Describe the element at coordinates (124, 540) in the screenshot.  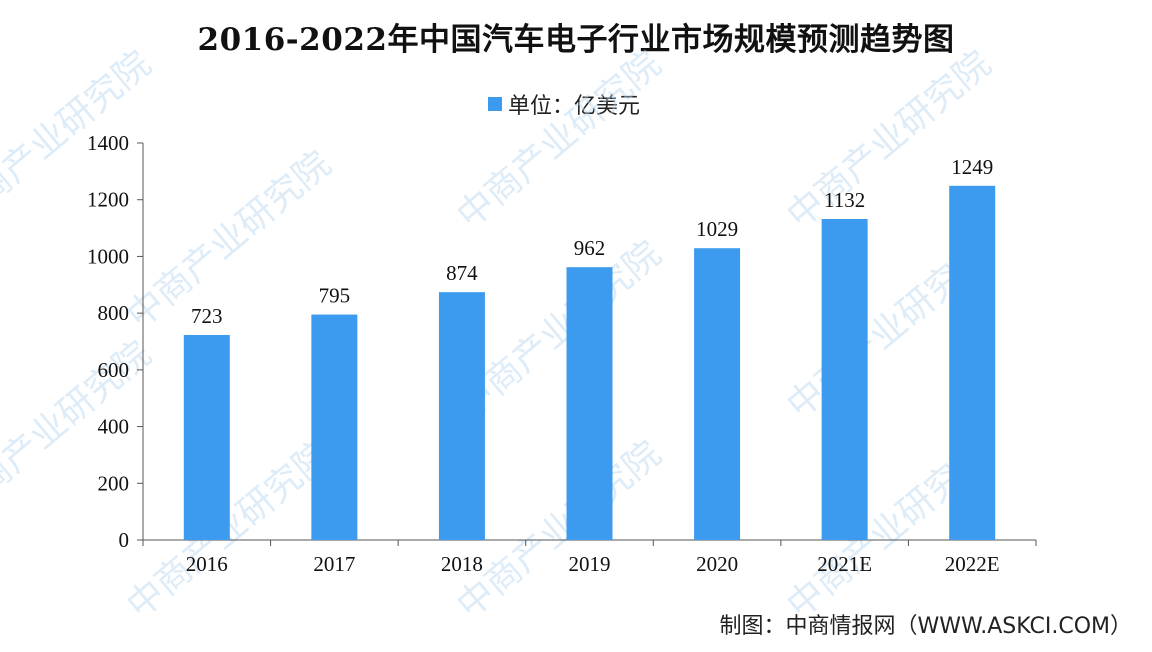
I see `y-tick-label: 0` at that location.